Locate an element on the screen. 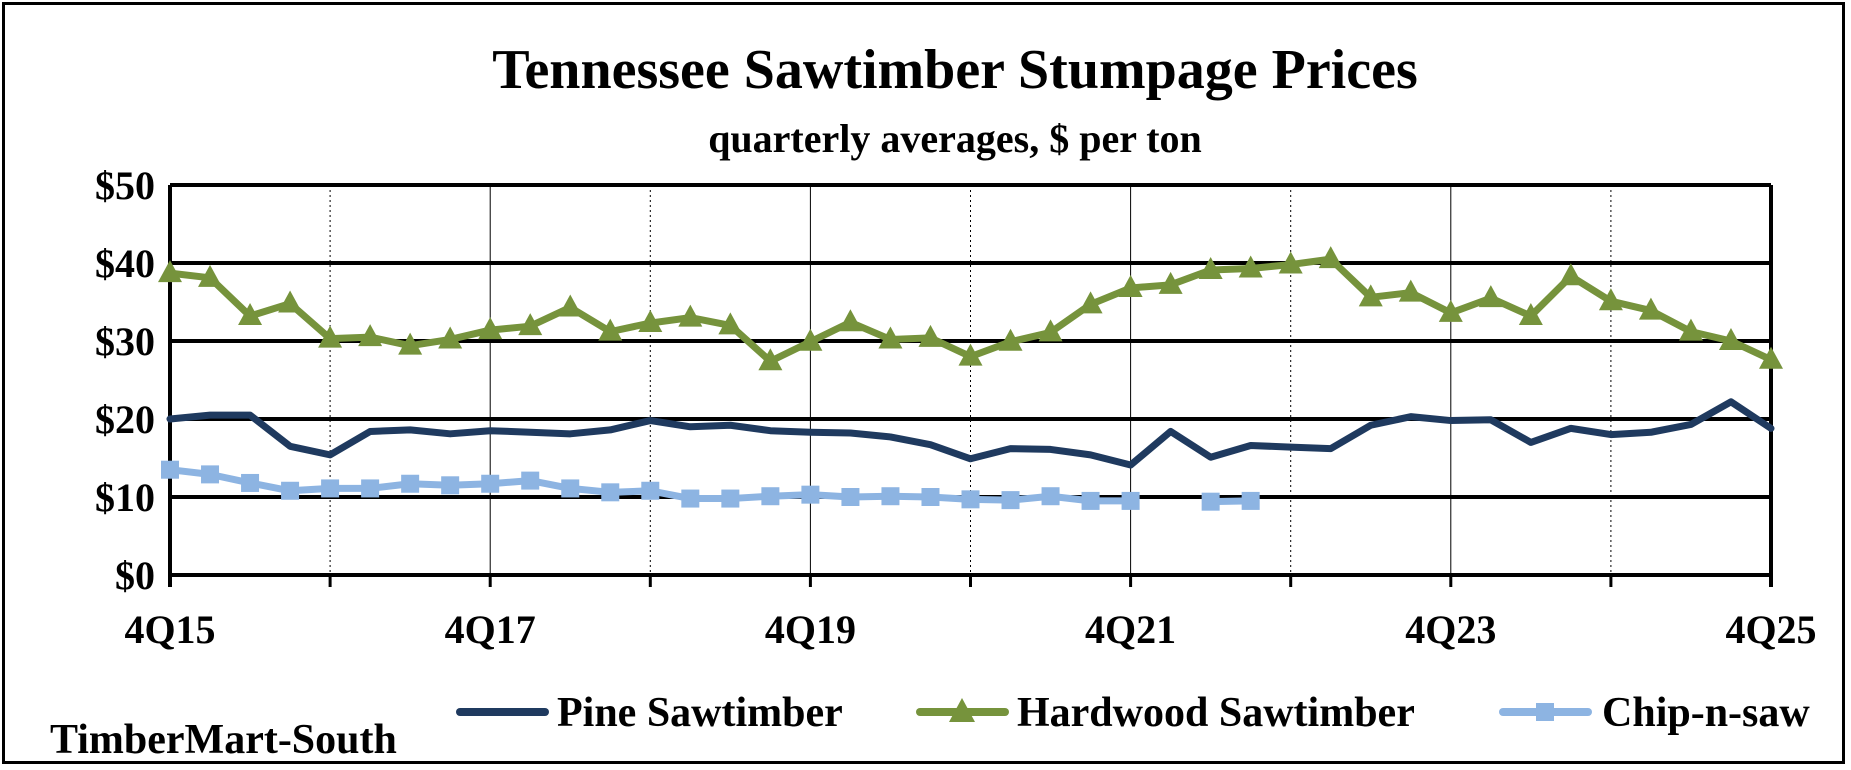 The height and width of the screenshot is (770, 1851). chart-subtitle: quarterly averages, $ per ton is located at coordinates (955, 138).